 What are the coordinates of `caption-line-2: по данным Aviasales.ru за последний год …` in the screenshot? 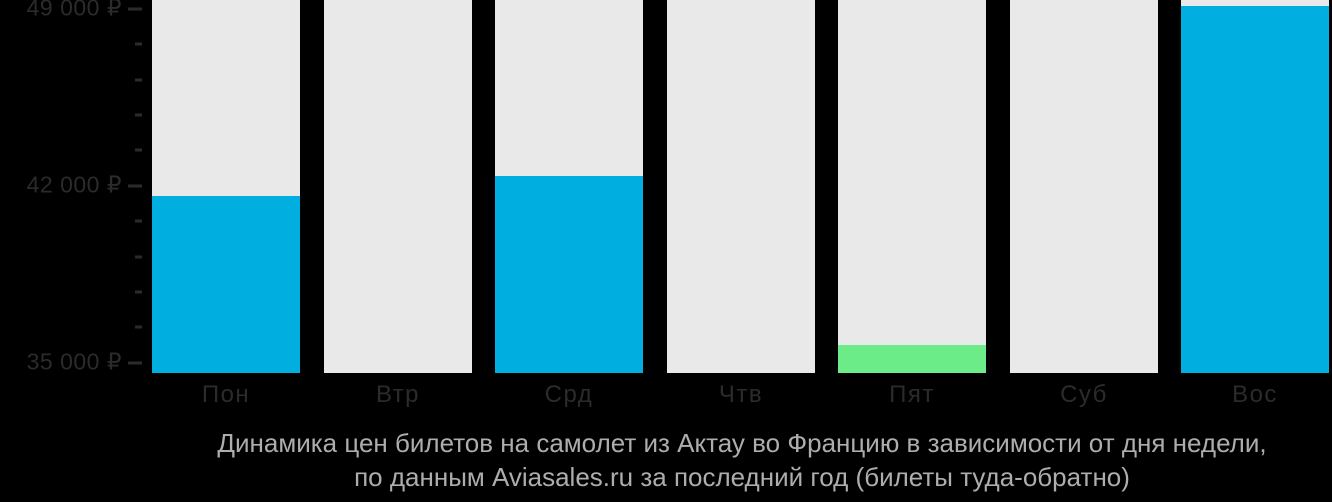 It's located at (742, 477).